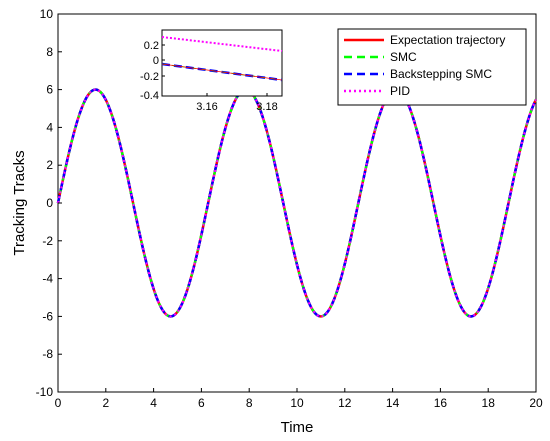 The height and width of the screenshot is (441, 550). Describe the element at coordinates (149, 96) in the screenshot. I see `inset-ytick--0.4: -0.4` at that location.